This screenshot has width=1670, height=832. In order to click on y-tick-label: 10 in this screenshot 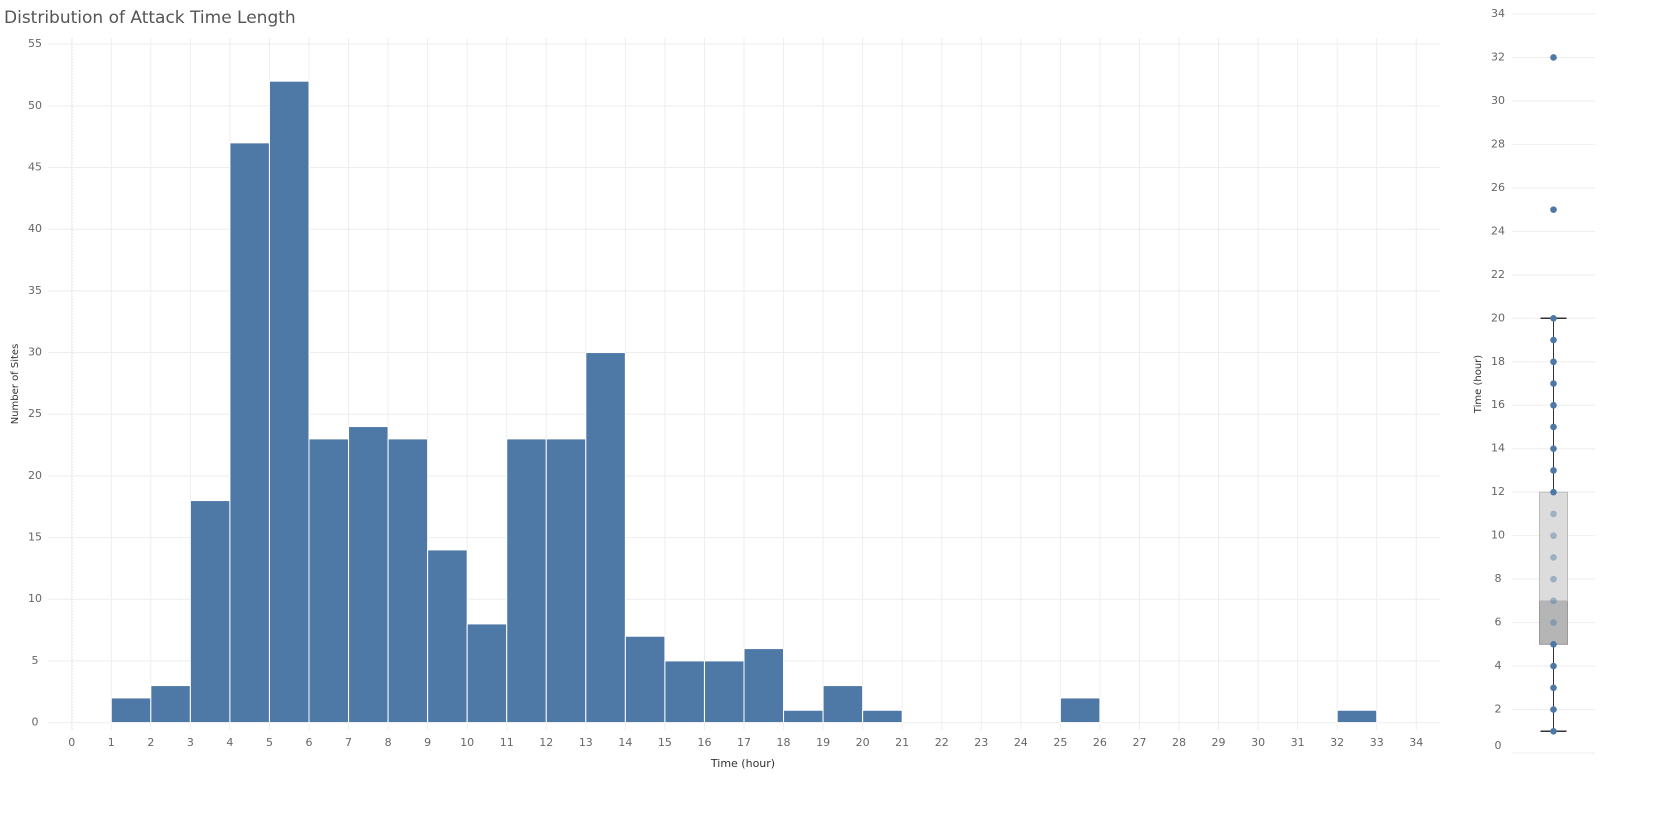, I will do `click(1498, 535)`.